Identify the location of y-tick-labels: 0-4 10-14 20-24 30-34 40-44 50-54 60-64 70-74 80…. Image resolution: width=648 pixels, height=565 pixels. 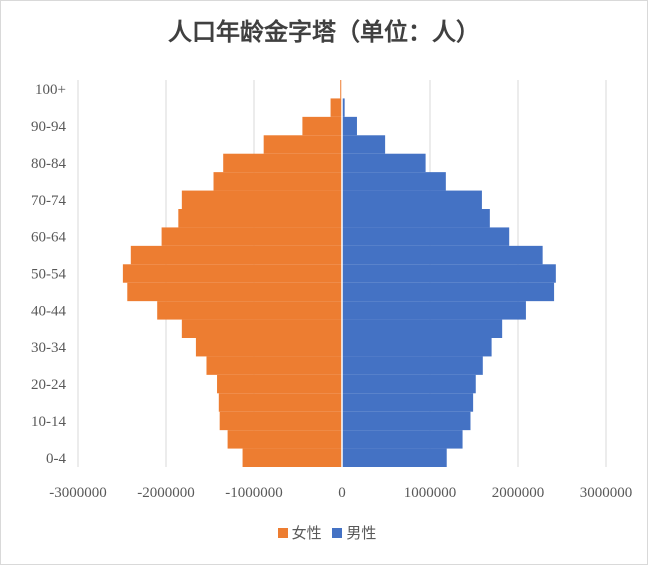
(48, 274).